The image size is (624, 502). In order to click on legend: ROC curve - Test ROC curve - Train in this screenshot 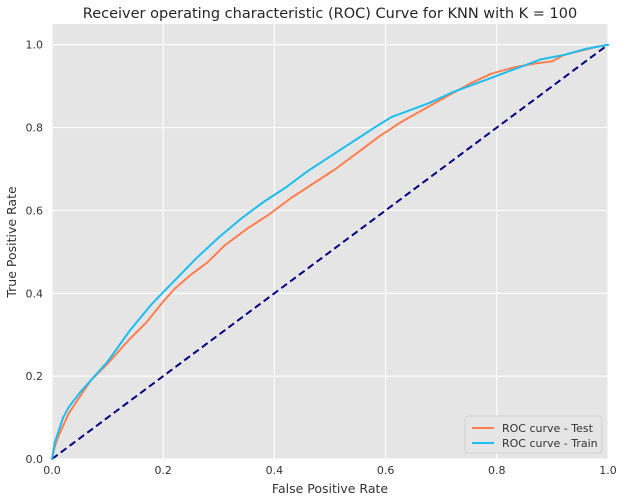, I will do `click(533, 434)`.